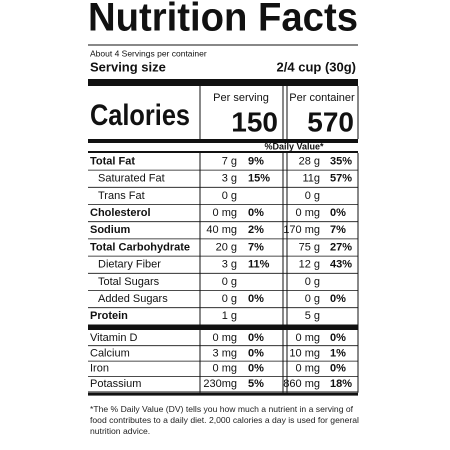 The image size is (450, 450). I want to click on serving-dv: 11%, so click(259, 265).